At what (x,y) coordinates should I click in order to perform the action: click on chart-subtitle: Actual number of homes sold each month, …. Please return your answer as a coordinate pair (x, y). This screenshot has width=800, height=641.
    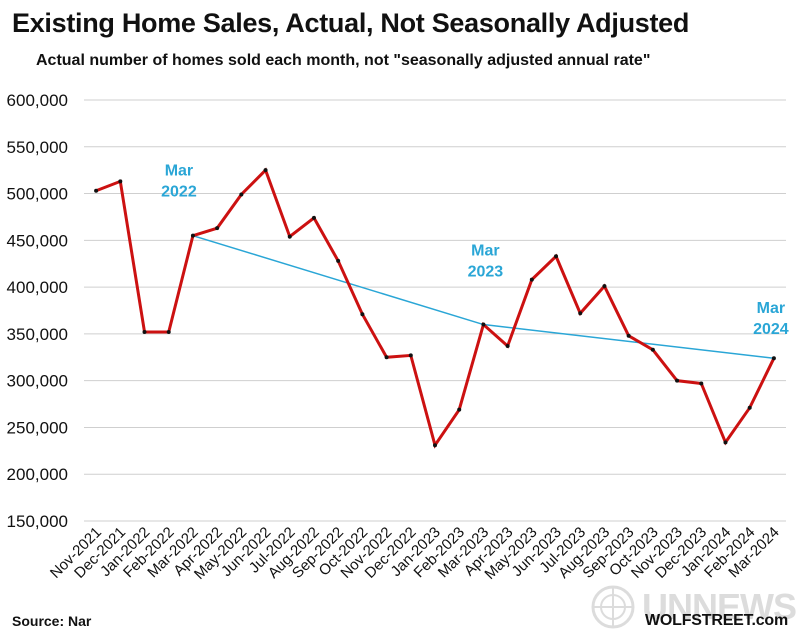
    Looking at the image, I should click on (343, 60).